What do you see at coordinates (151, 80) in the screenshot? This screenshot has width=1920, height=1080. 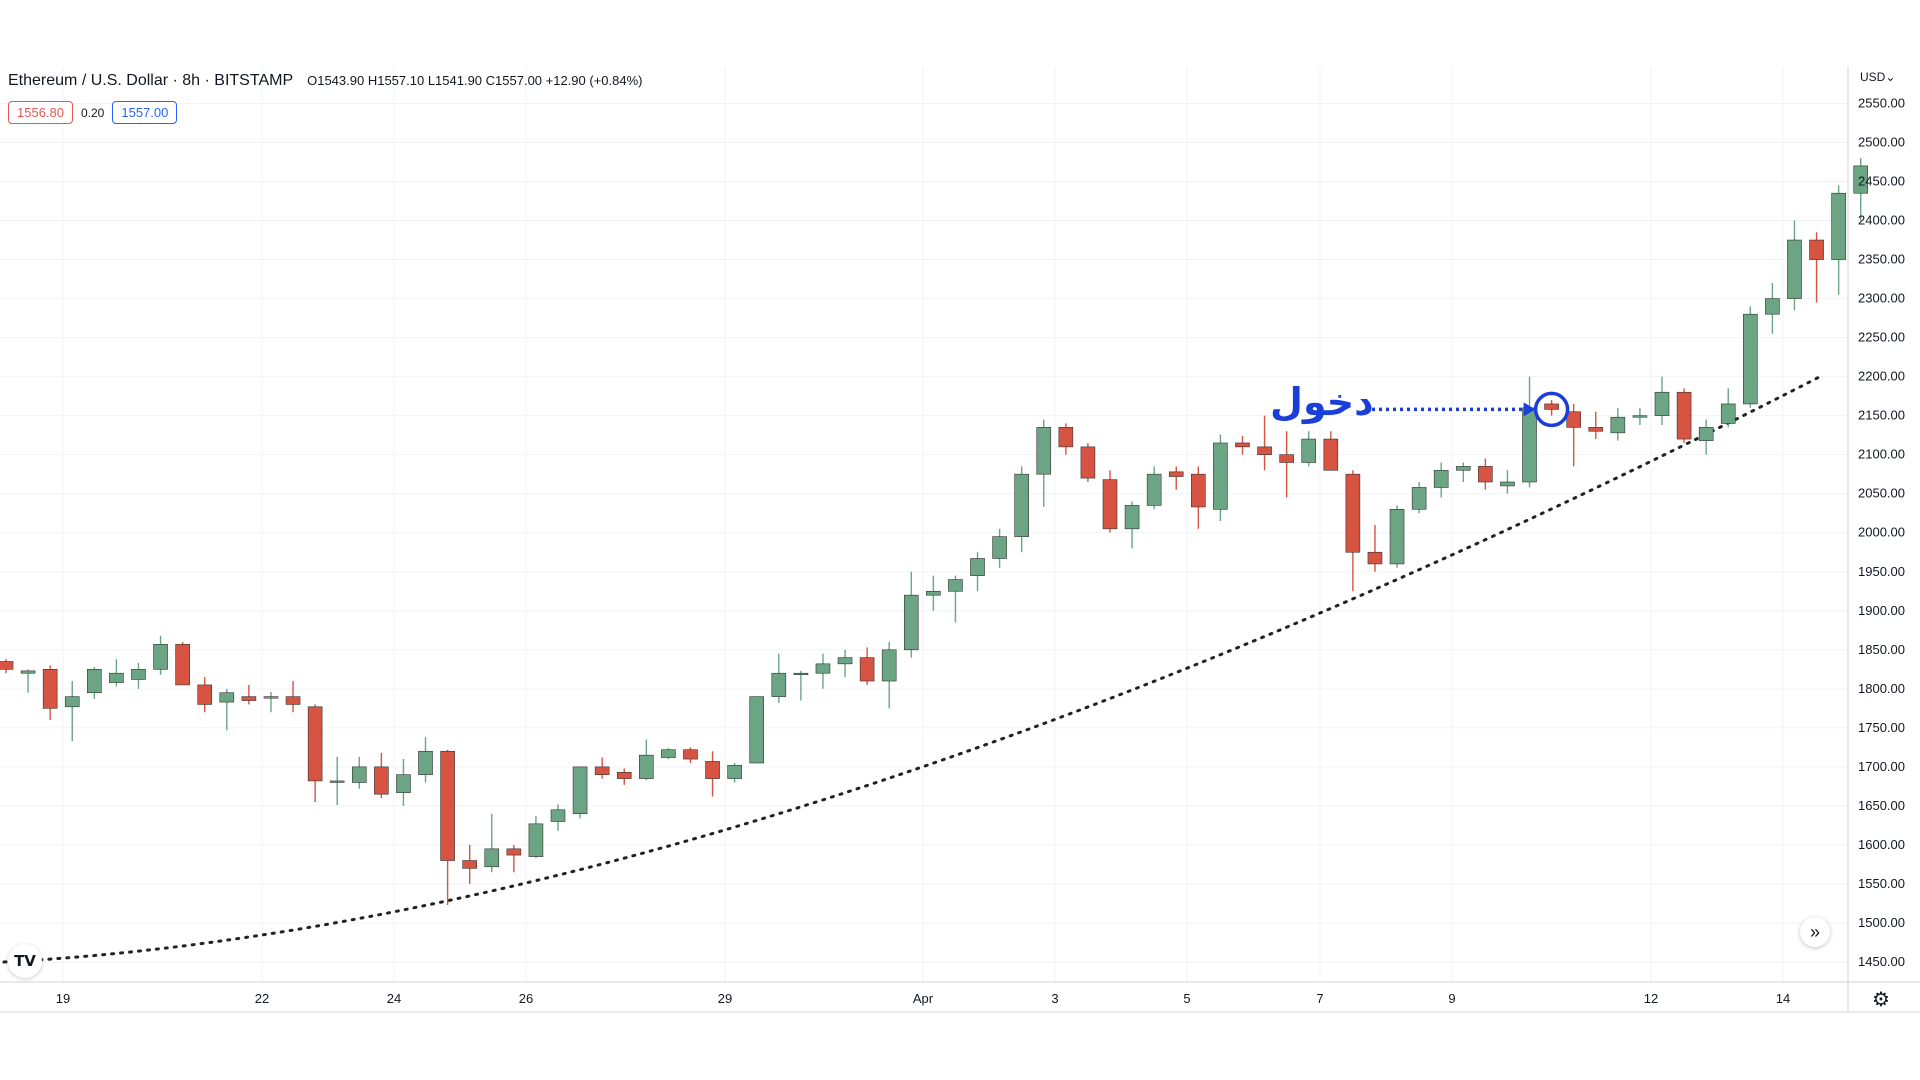 I see `symbol-title: Ethereum / U.S. Dollar · 8h · BITSTAMP` at bounding box center [151, 80].